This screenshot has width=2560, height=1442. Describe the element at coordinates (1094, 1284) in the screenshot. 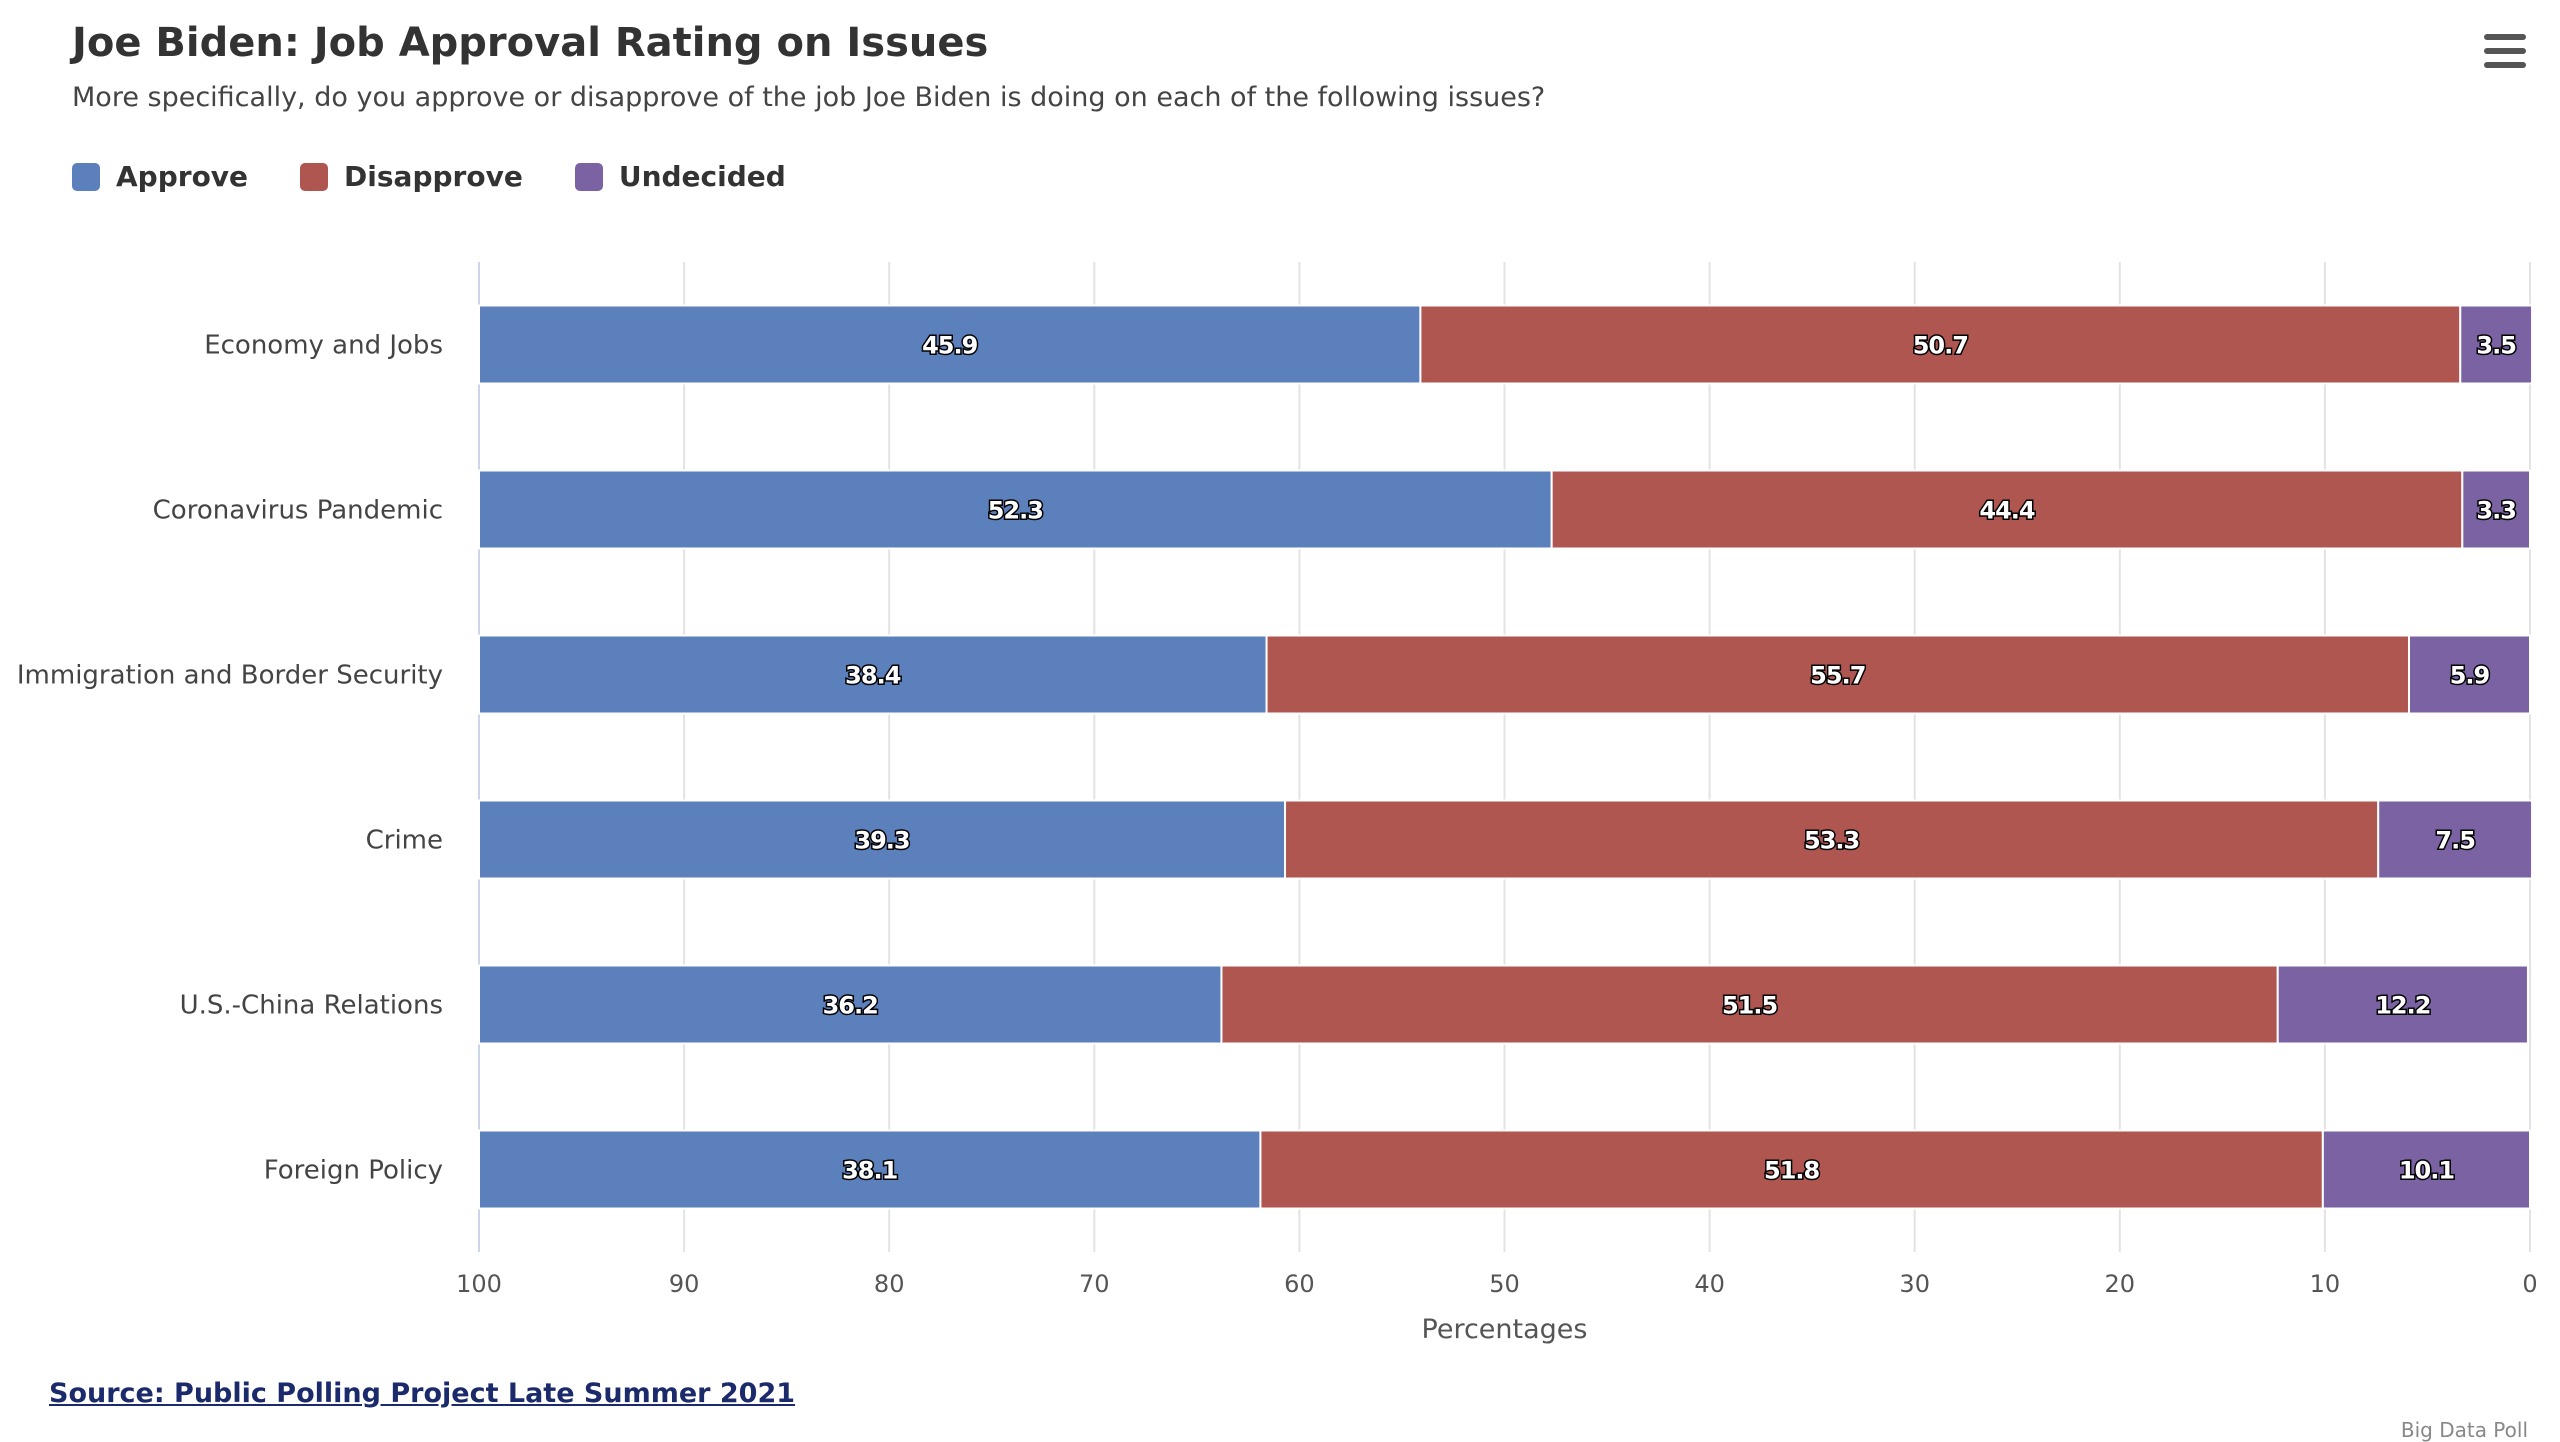

I see `x-tick-label: 70` at that location.